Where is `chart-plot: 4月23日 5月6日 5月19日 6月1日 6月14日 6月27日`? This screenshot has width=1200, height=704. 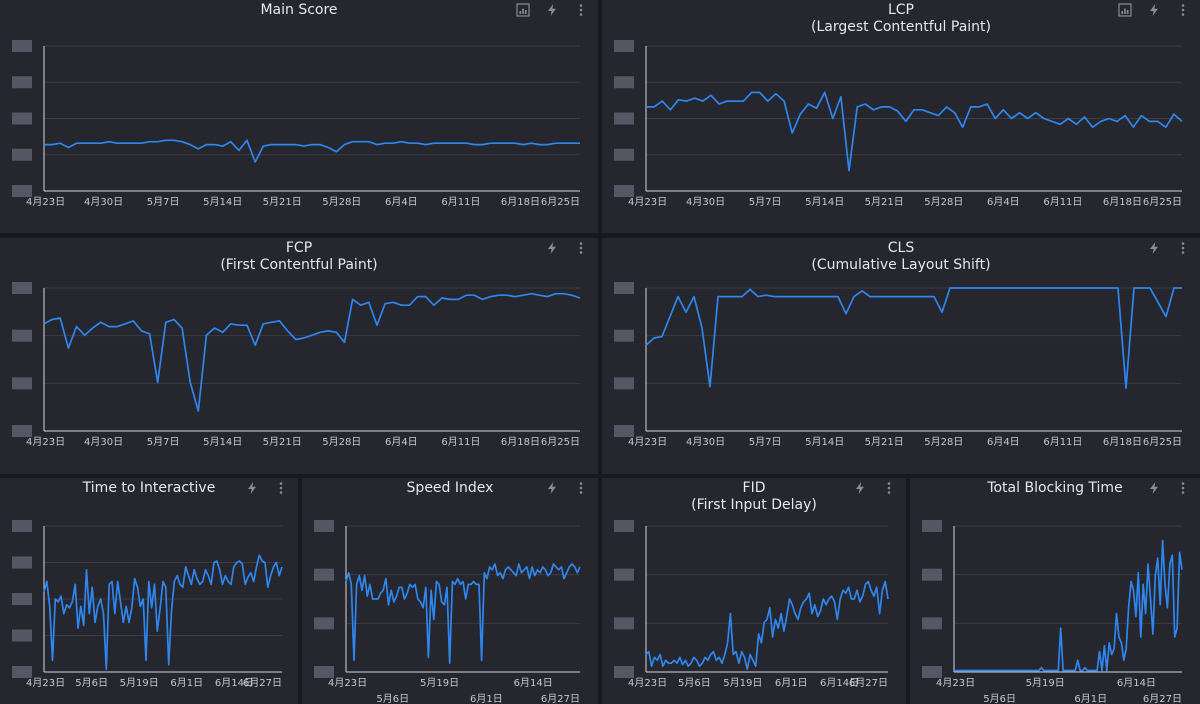
chart-plot: 4月23日 5月6日 5月19日 6月1日 6月14日 6月27日 is located at coordinates (1052, 612).